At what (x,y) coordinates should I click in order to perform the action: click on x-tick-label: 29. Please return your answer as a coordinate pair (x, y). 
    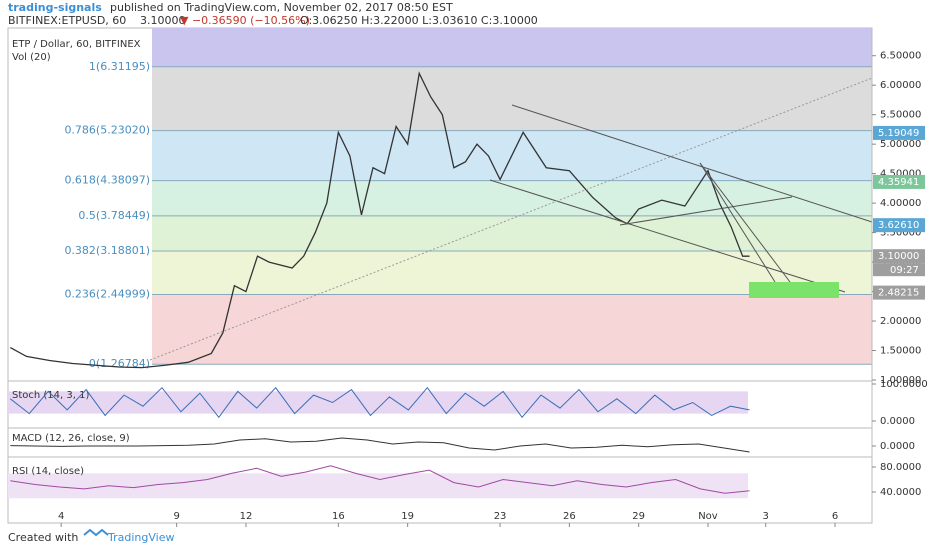
    Looking at the image, I should click on (638, 516).